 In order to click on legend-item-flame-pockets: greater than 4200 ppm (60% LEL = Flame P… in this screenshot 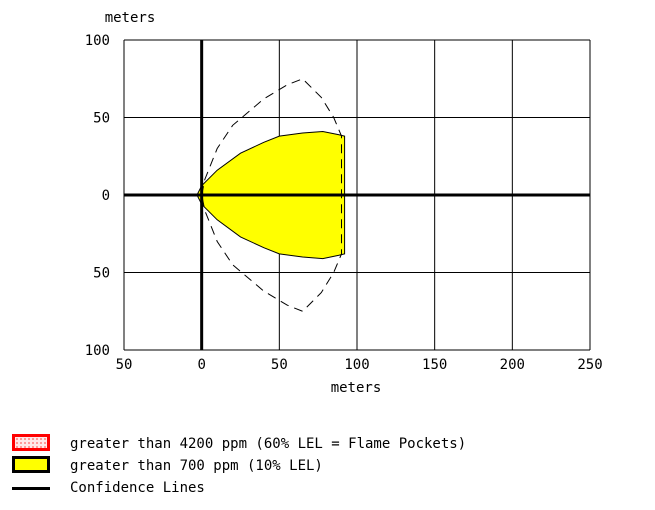, I will do `click(239, 444)`.